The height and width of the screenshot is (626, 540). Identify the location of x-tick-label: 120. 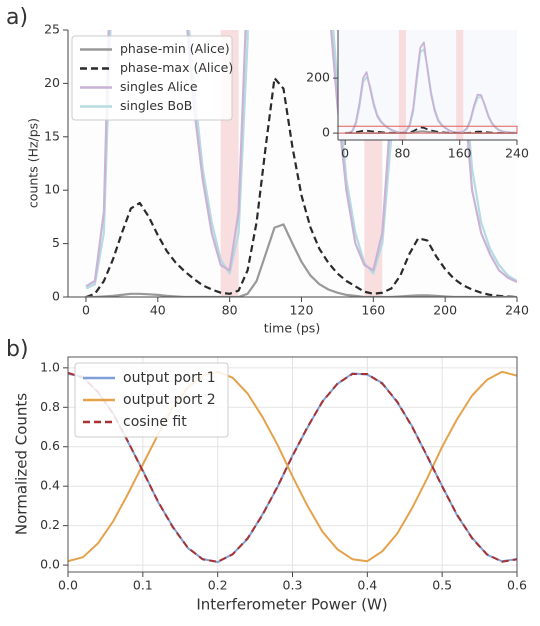
(302, 310).